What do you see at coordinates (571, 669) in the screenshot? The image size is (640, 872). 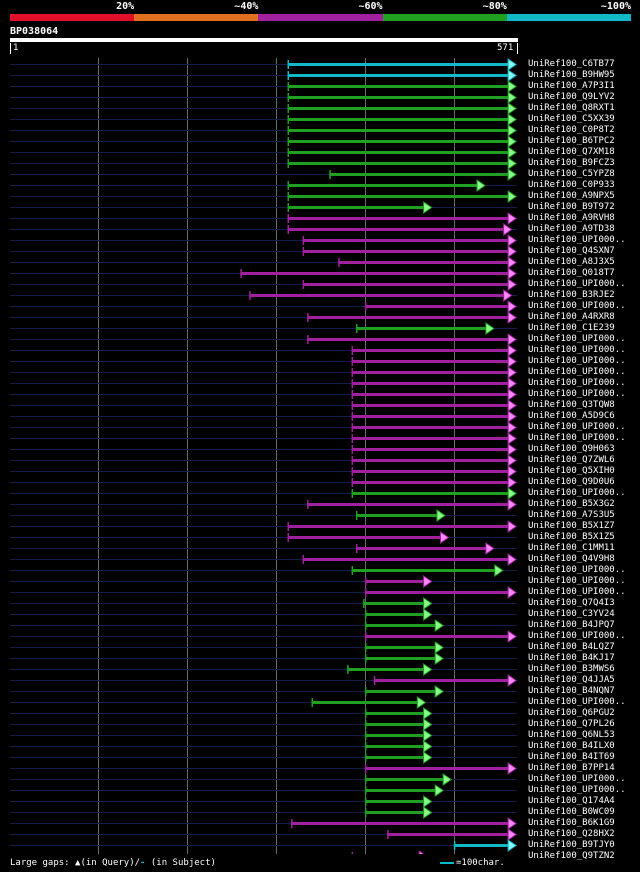 I see `hit-label: UniRef100_B3MWS6` at bounding box center [571, 669].